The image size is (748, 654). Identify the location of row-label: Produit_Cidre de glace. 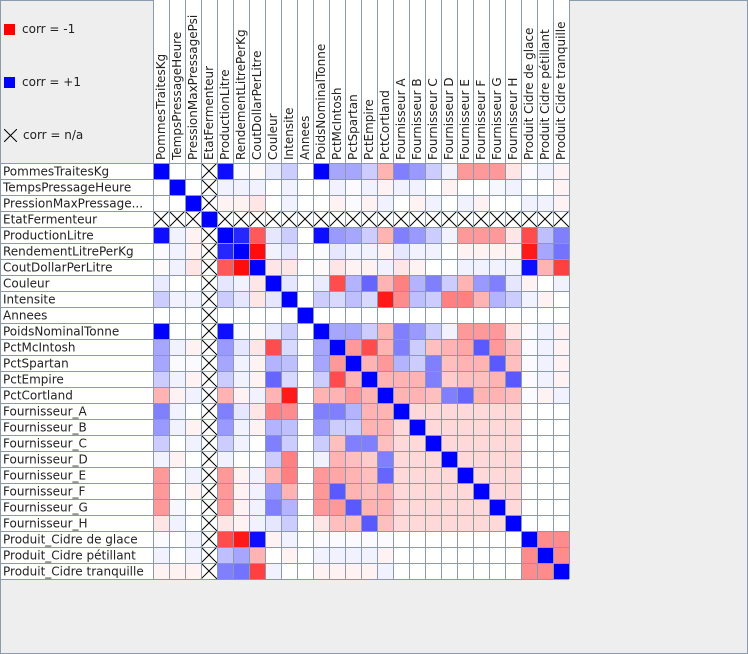
(70, 540).